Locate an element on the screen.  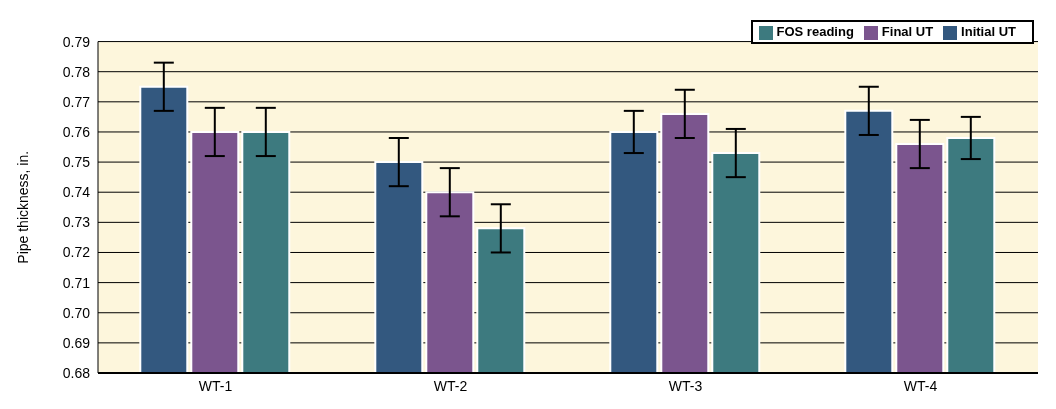
y-tick-label: 0.71 is located at coordinates (76, 282).